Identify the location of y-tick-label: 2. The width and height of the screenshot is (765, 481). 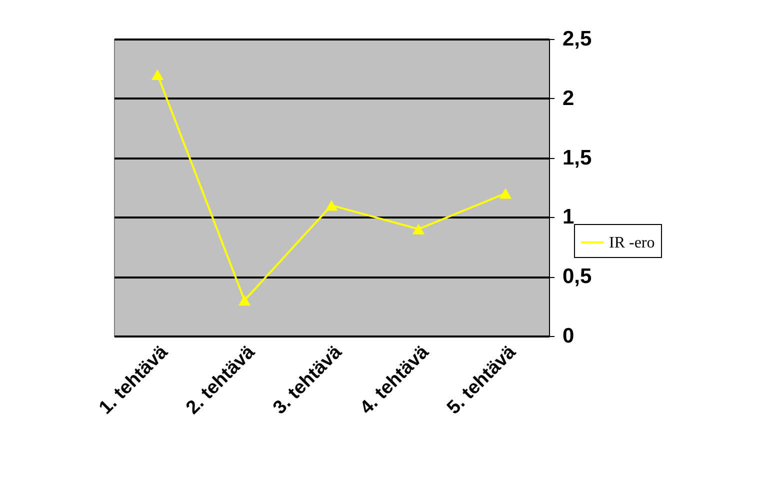
(568, 98).